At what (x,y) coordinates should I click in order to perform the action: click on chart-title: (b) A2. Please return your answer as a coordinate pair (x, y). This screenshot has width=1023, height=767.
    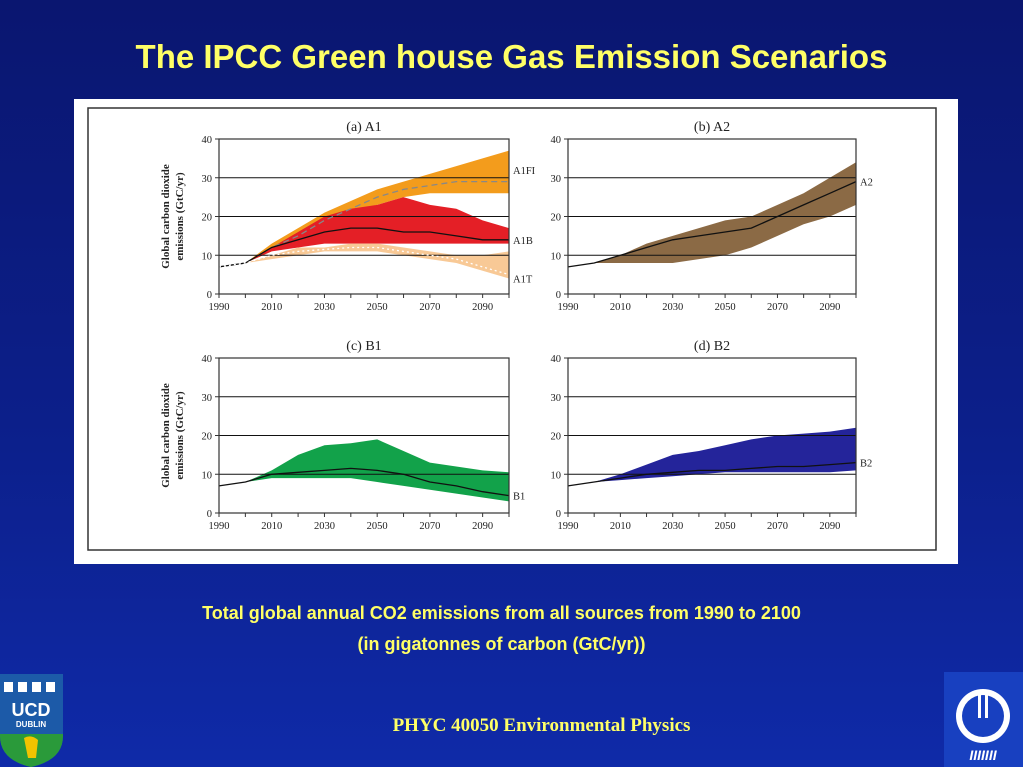
    Looking at the image, I should click on (712, 127).